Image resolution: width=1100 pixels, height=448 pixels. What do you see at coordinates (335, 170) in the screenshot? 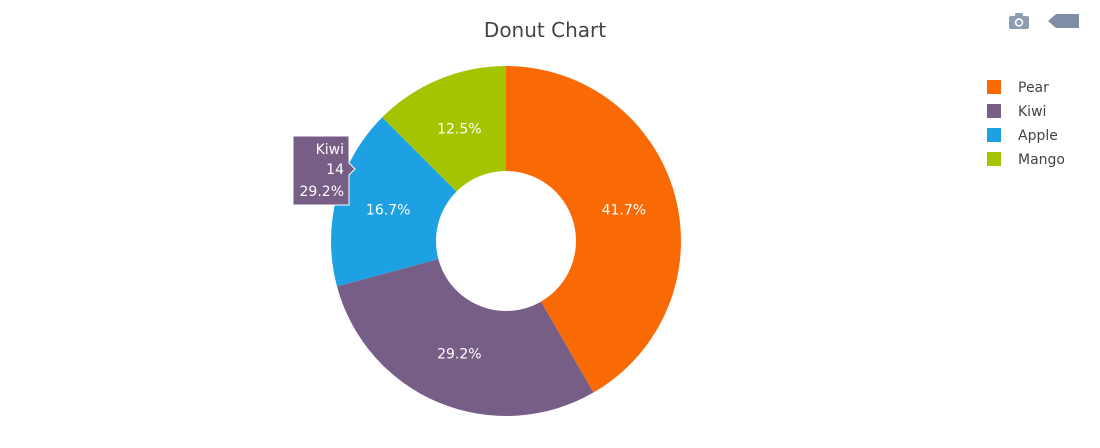
I see `tooltip-value: 14` at bounding box center [335, 170].